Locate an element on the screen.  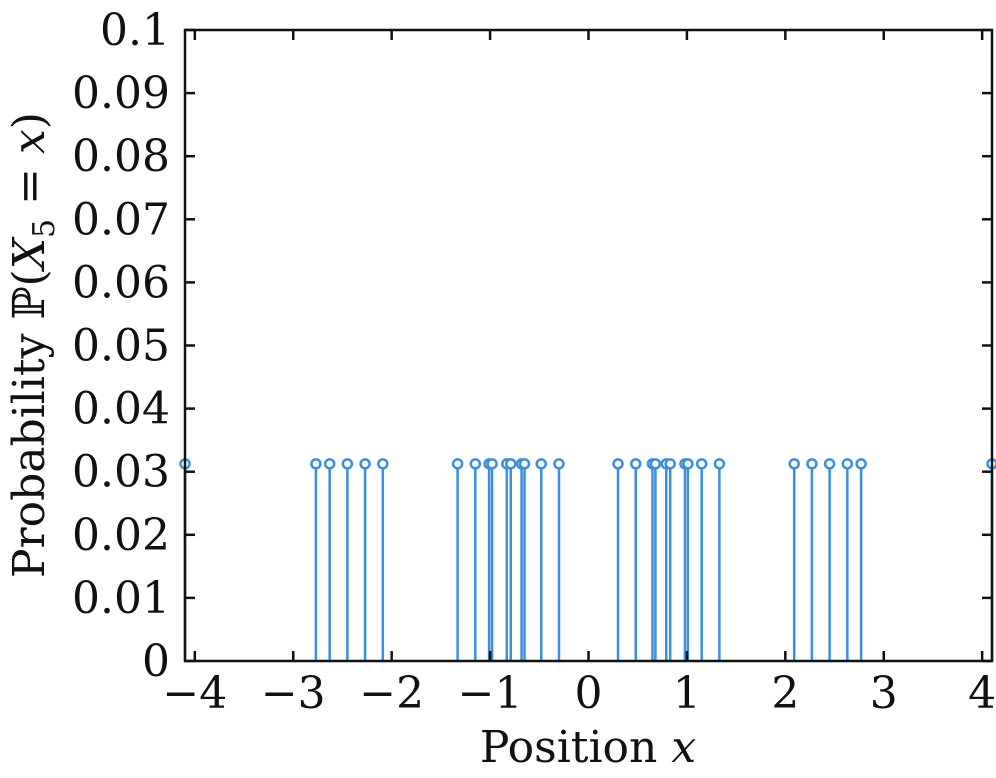
x-tick-label: −3 is located at coordinates (293, 693).